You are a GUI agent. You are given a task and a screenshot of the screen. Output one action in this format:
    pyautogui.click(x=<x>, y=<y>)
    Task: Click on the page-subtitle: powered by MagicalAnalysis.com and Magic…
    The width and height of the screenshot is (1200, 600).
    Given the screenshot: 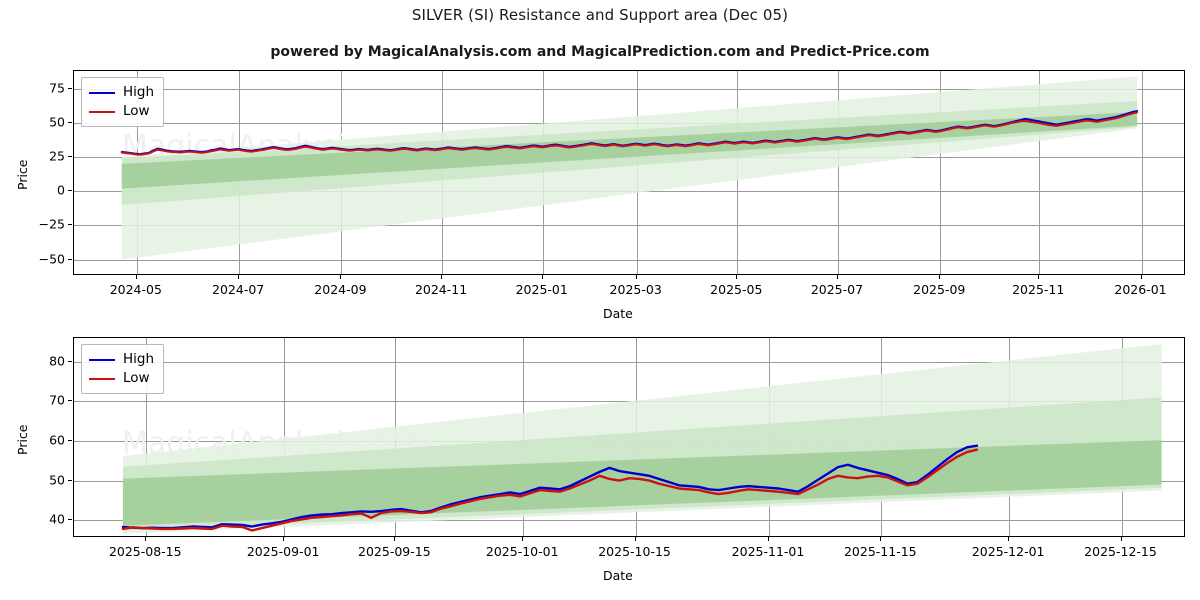 What is the action you would take?
    pyautogui.click(x=600, y=52)
    